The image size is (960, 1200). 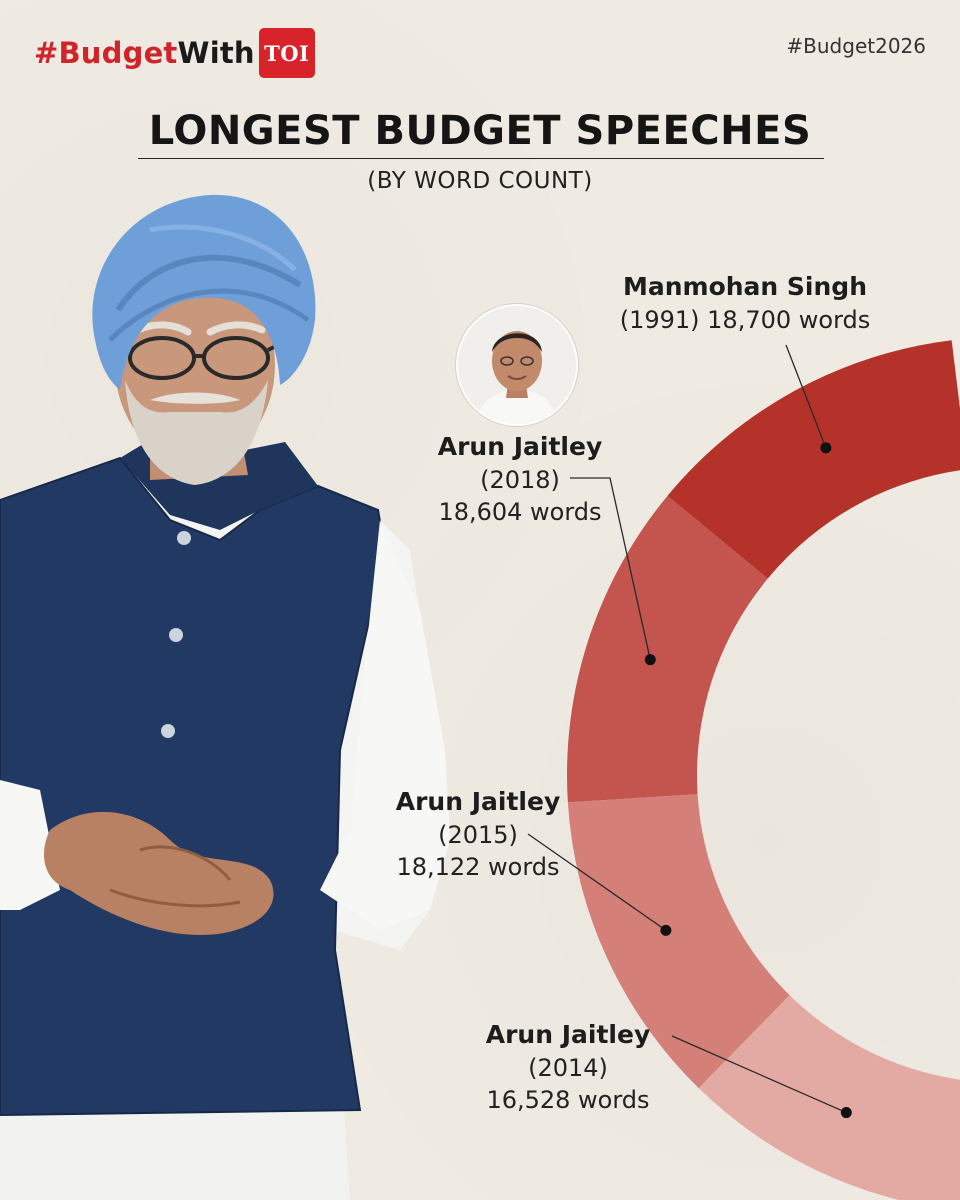 I want to click on brand-logo: #Budget With TOI, so click(x=174, y=53).